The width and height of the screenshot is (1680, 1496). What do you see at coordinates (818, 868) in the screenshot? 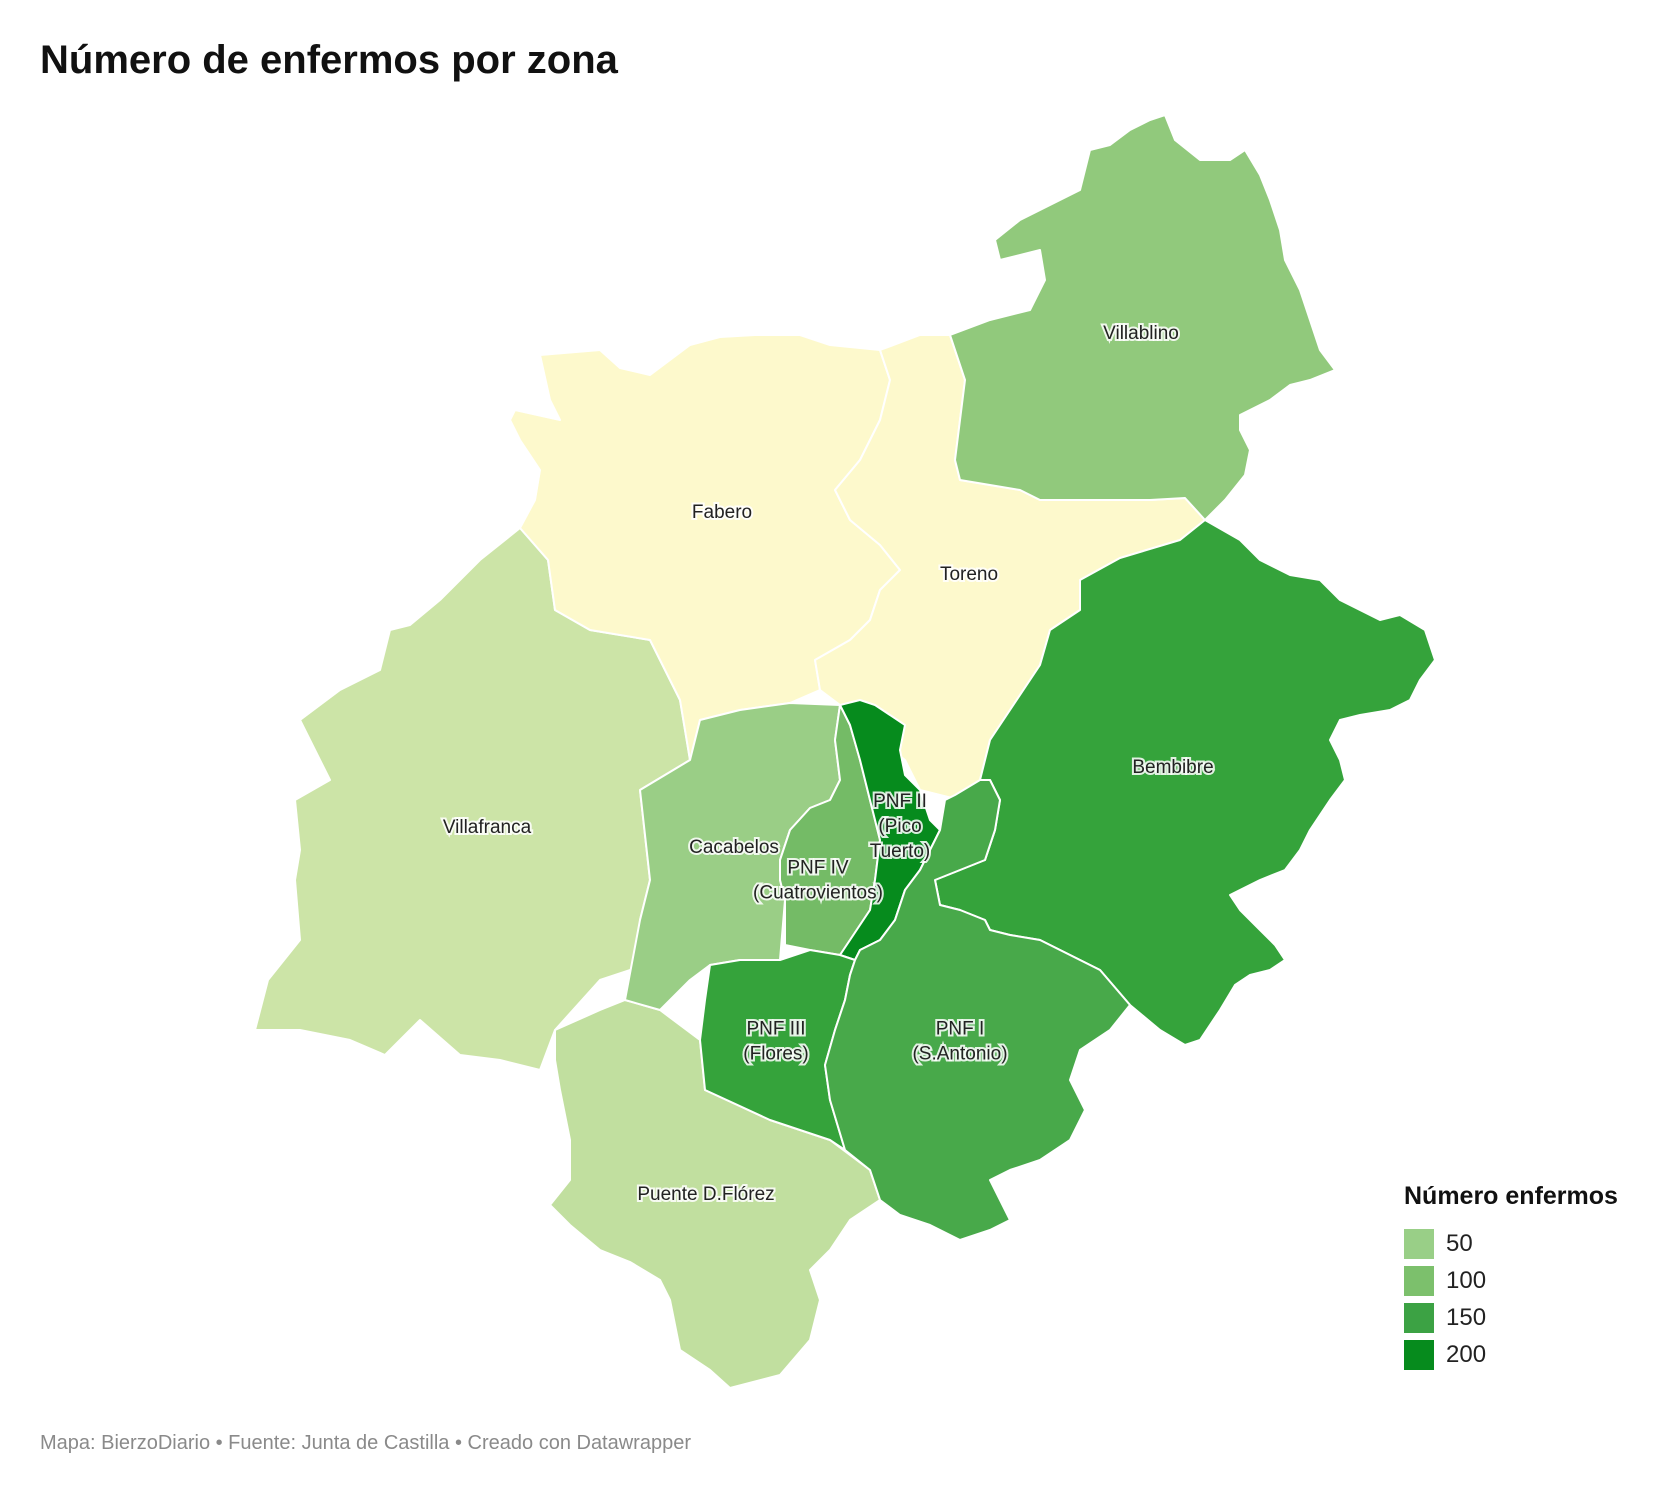
I see `region-label-line: PNF IV` at bounding box center [818, 868].